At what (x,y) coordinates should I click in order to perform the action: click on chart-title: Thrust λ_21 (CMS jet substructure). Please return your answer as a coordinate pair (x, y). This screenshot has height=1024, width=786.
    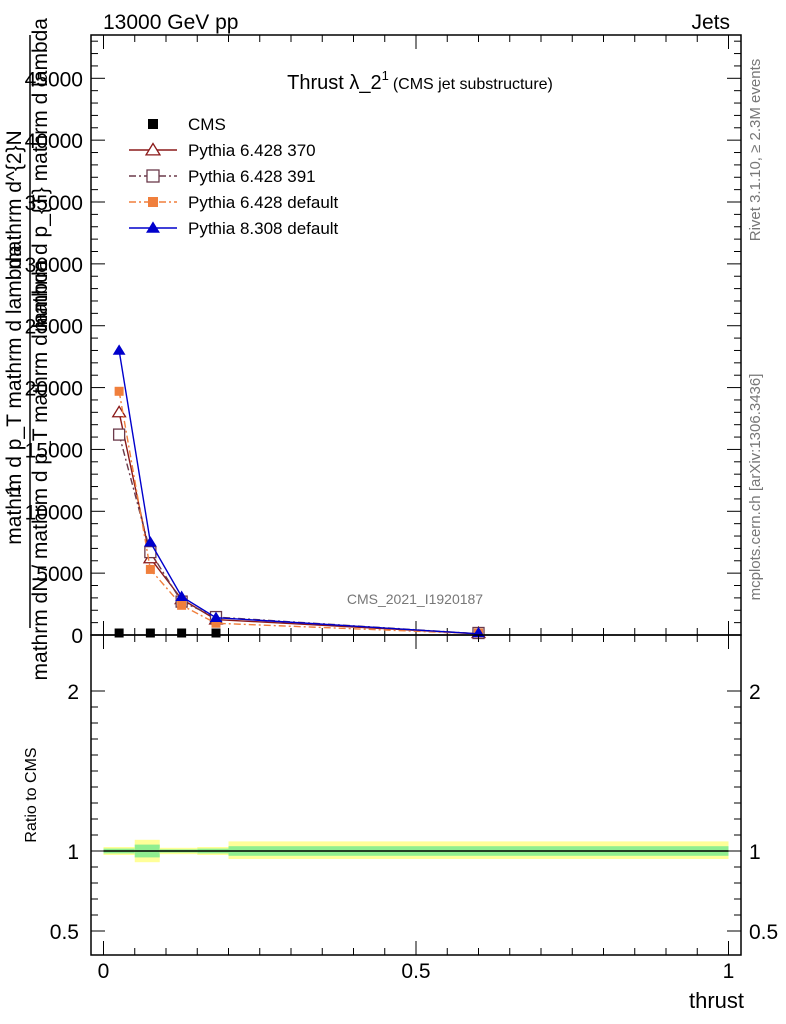
    Looking at the image, I should click on (420, 81).